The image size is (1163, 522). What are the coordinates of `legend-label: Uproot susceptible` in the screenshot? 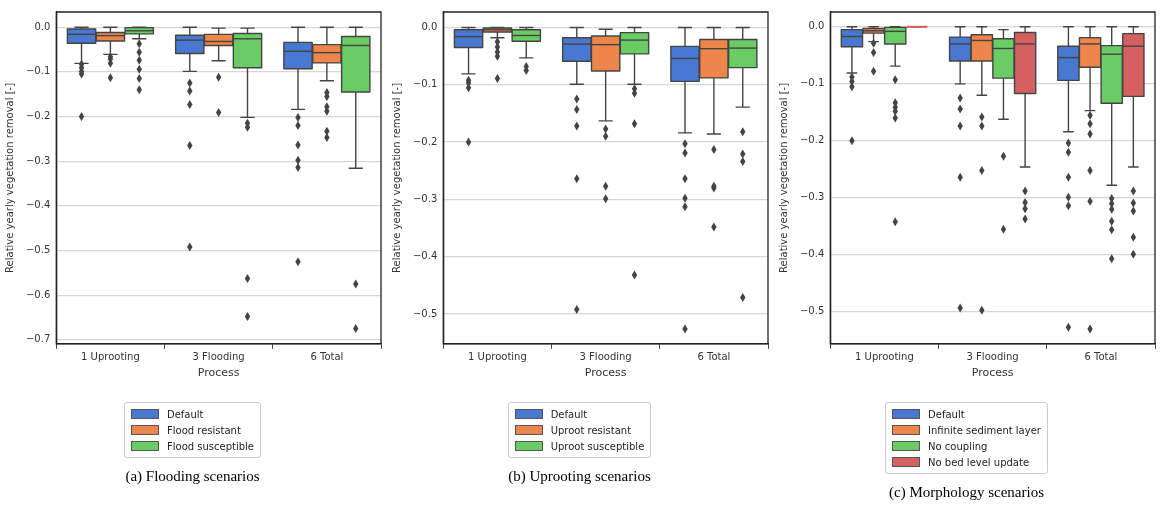 It's located at (597, 446).